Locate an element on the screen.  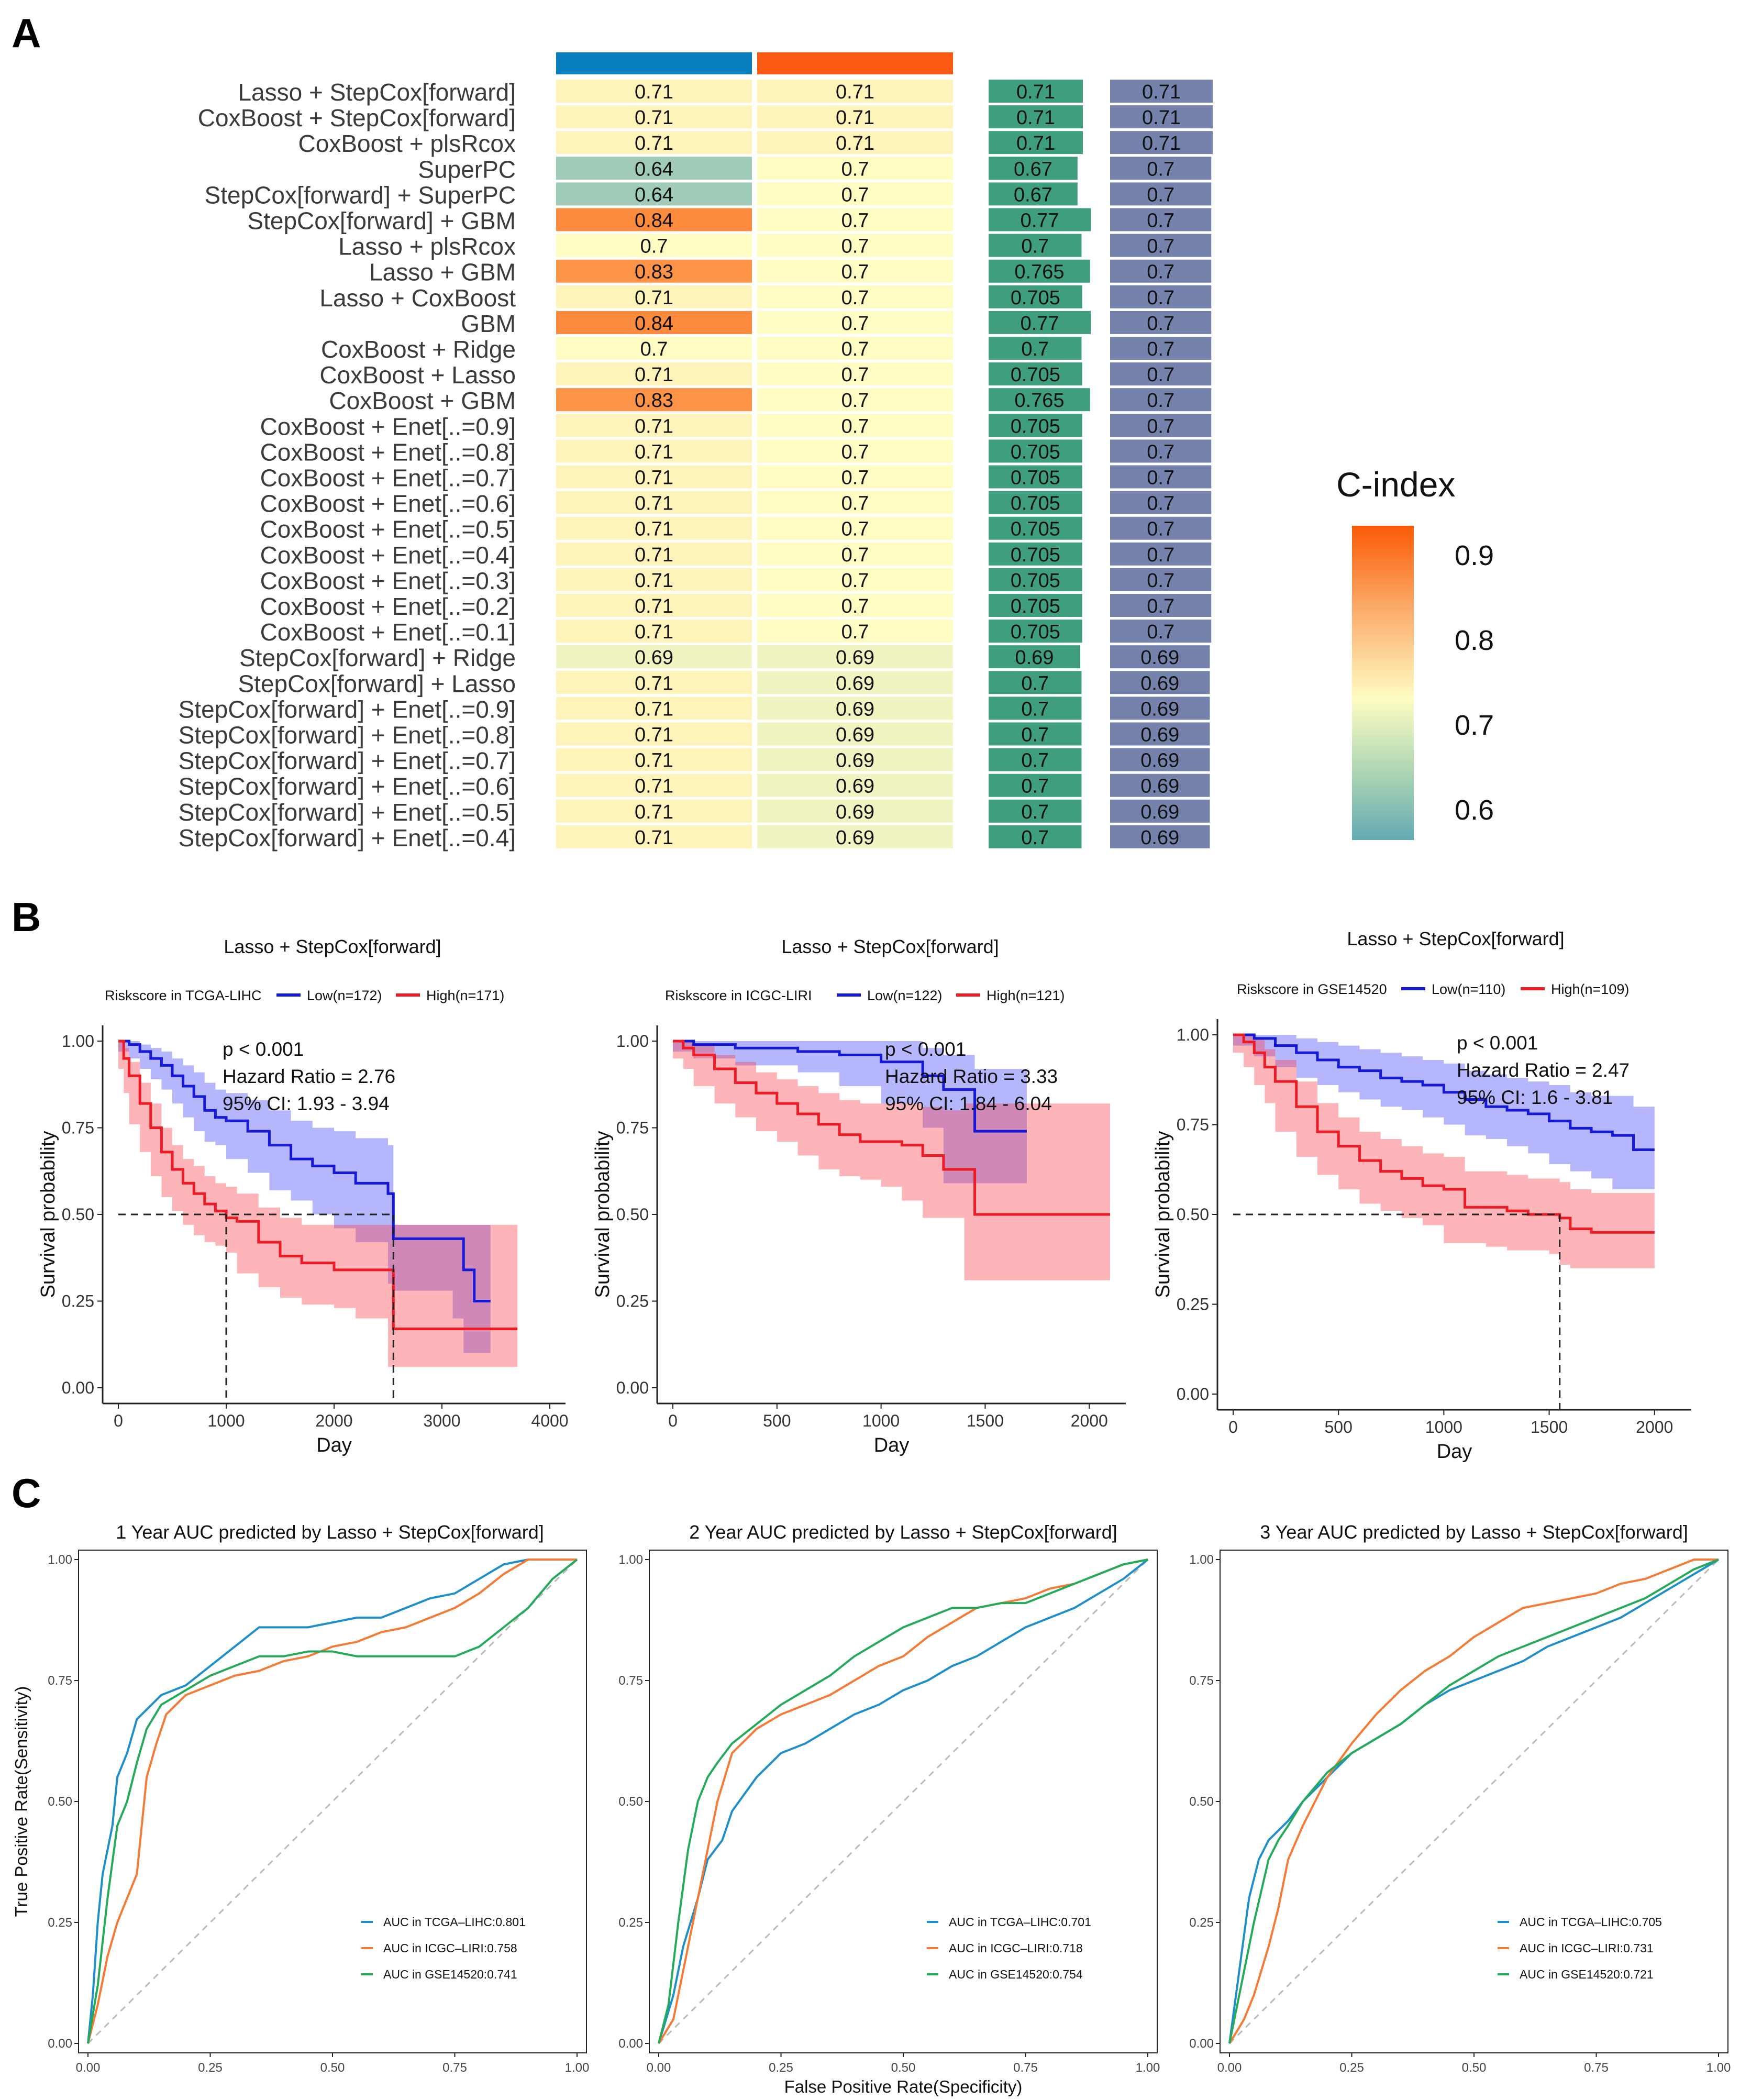
row-label: CoxBoost + Enet[..=0.8] is located at coordinates (388, 452).